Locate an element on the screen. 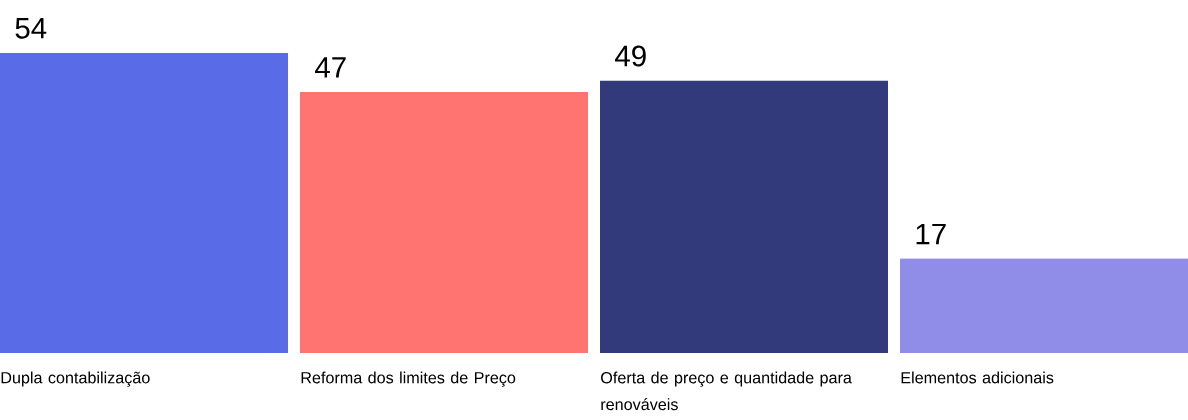  x-tick-label: Dupla contabilização is located at coordinates (75, 379).